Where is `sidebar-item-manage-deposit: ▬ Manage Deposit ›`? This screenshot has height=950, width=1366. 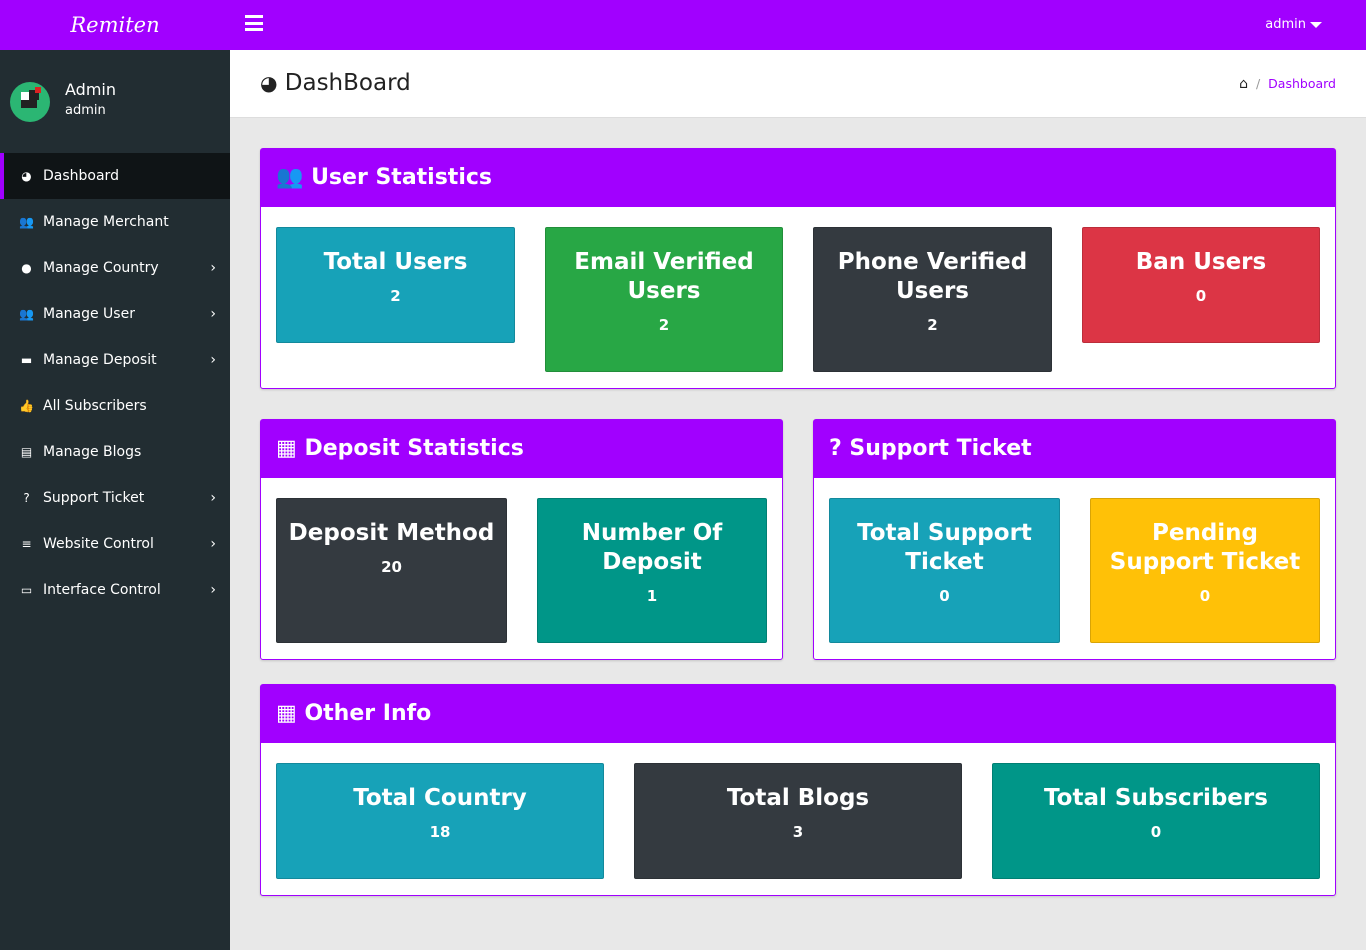
sidebar-item-manage-deposit: ▬ Manage Deposit › is located at coordinates (115, 360).